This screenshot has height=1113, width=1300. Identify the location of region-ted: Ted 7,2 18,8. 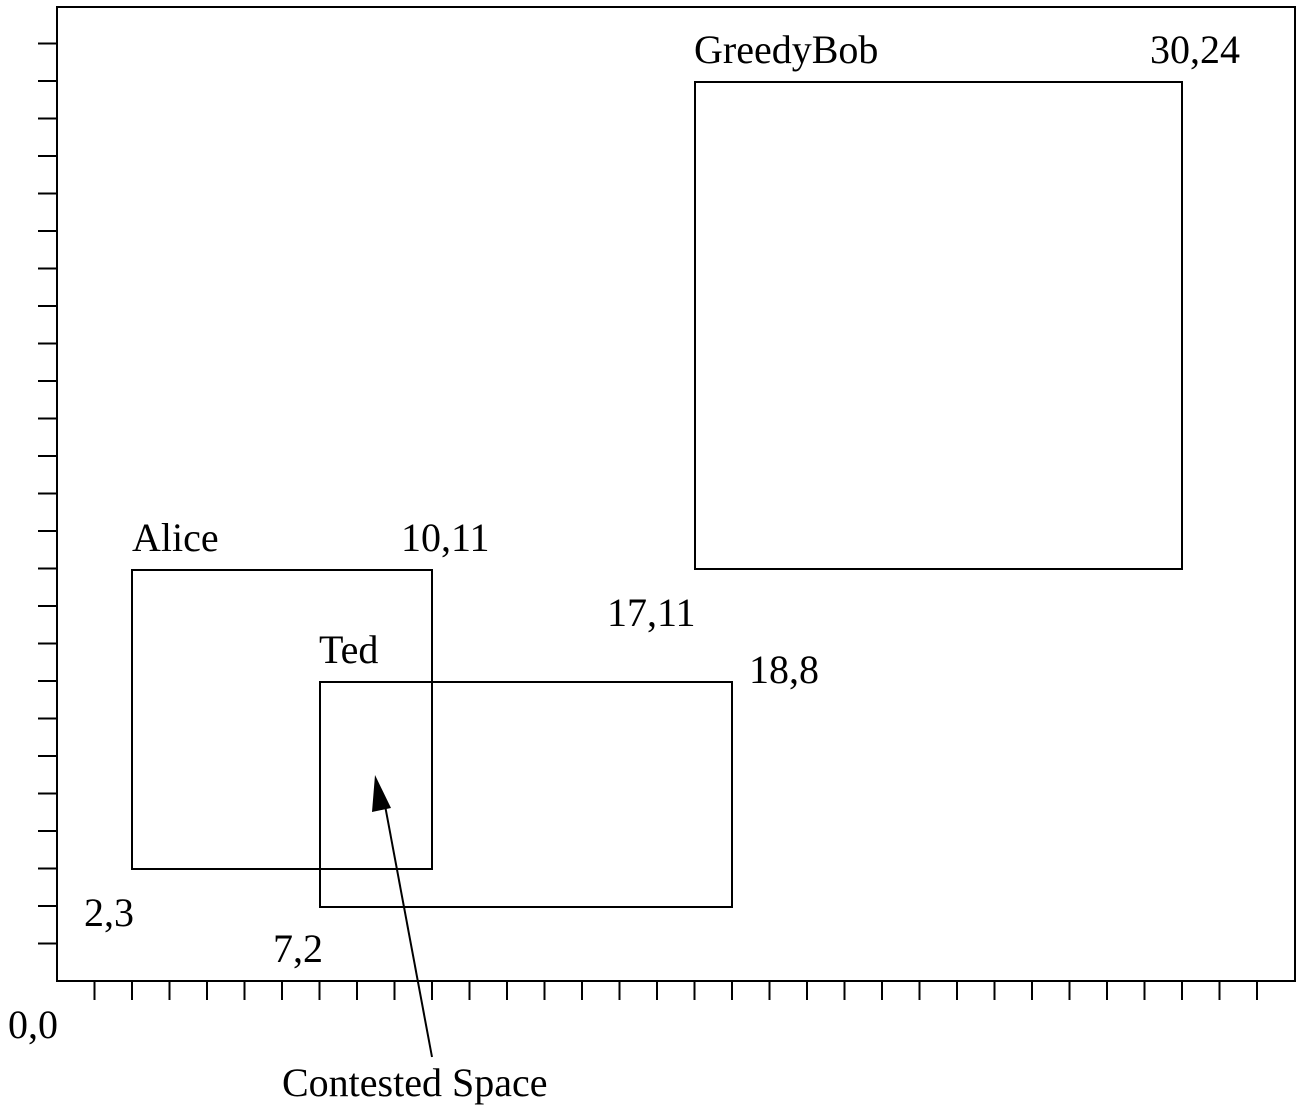
(546, 799).